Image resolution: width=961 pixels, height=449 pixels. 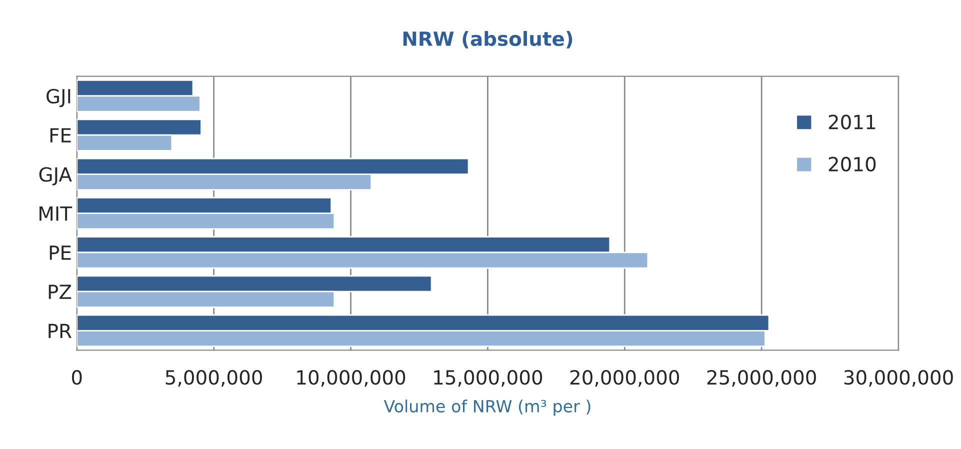 I want to click on y-tick-label: FE, so click(x=60, y=135).